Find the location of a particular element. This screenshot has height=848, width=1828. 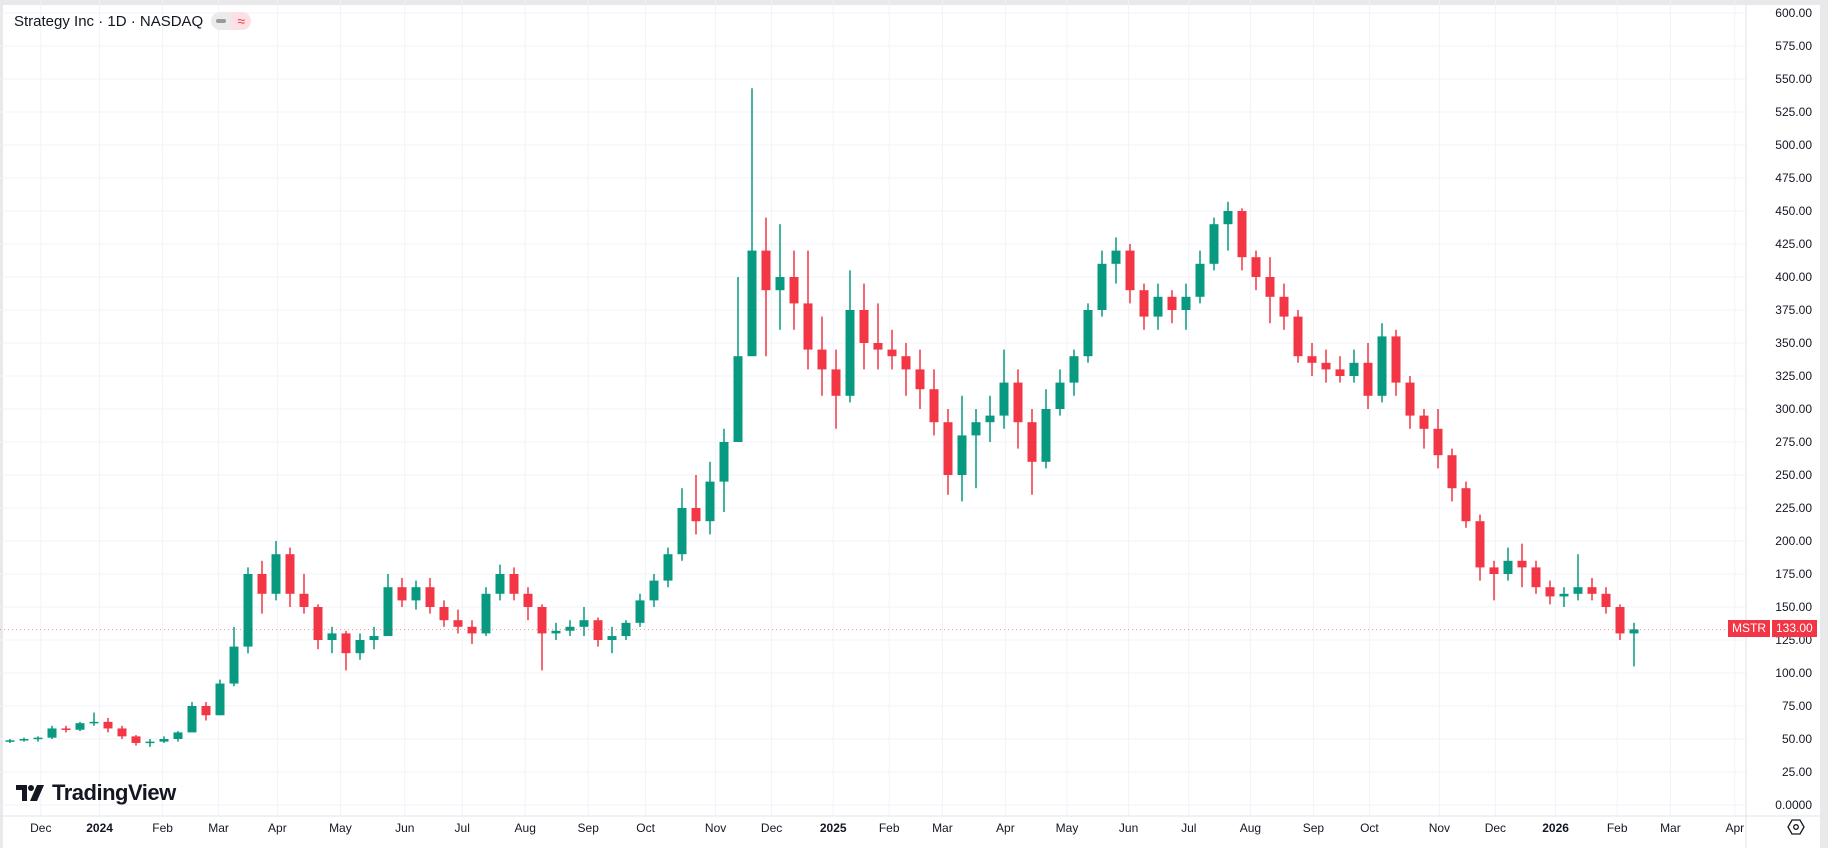

x-tick-label: Sep is located at coordinates (589, 828).